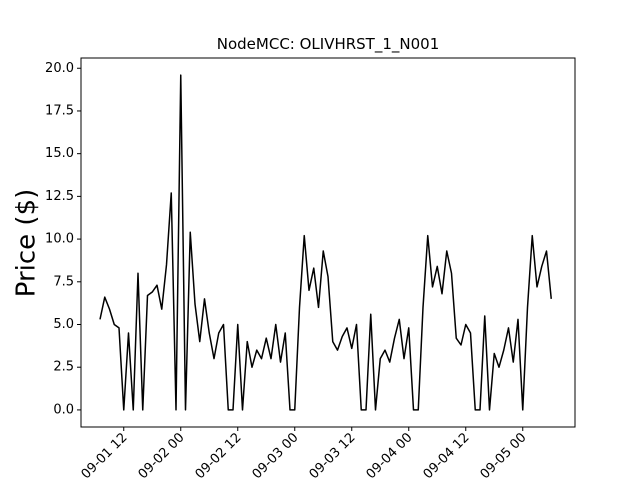 This screenshot has height=480, width=640. Describe the element at coordinates (63, 409) in the screenshot. I see `y-tick-label: 0.0` at that location.